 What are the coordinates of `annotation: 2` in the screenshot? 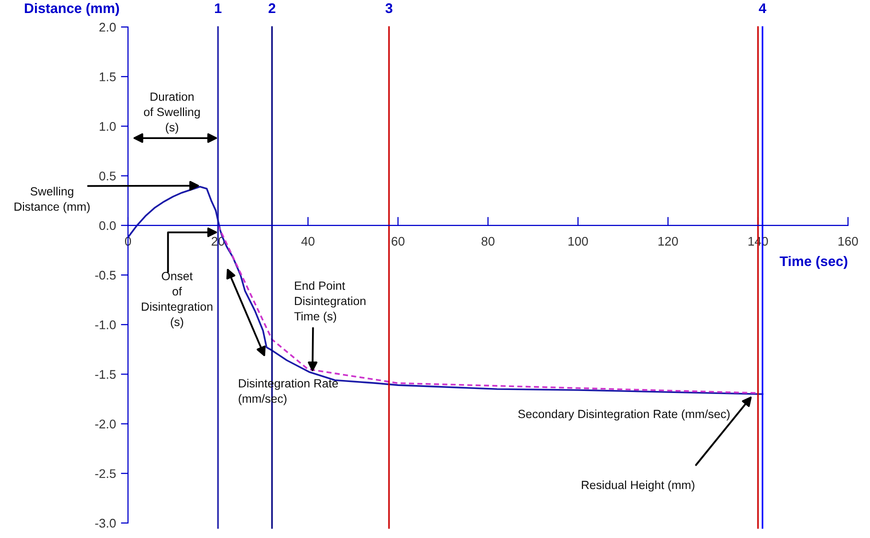 It's located at (272, 8).